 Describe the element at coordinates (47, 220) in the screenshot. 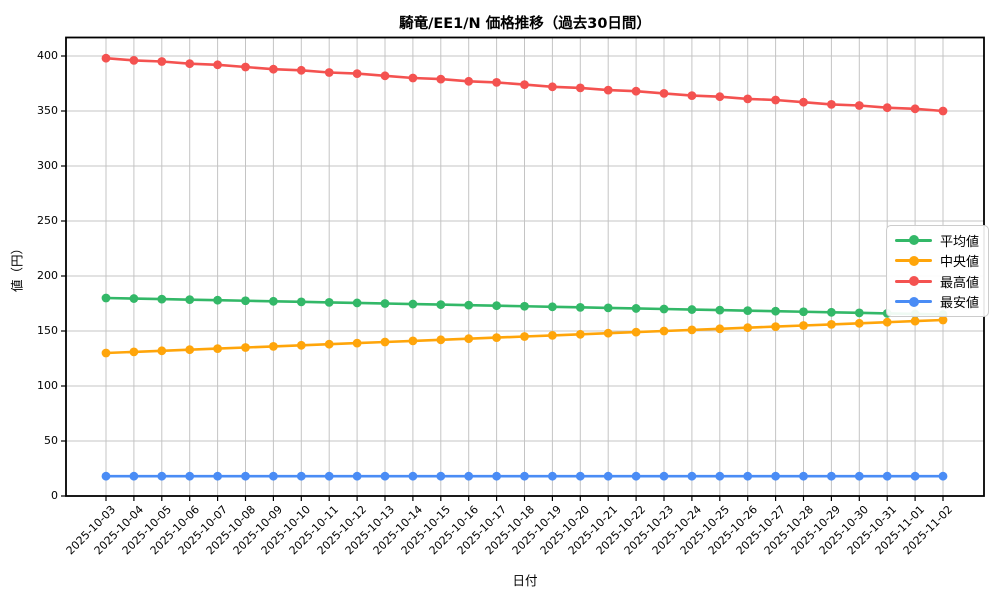

I see `y-tick-label: 250` at that location.